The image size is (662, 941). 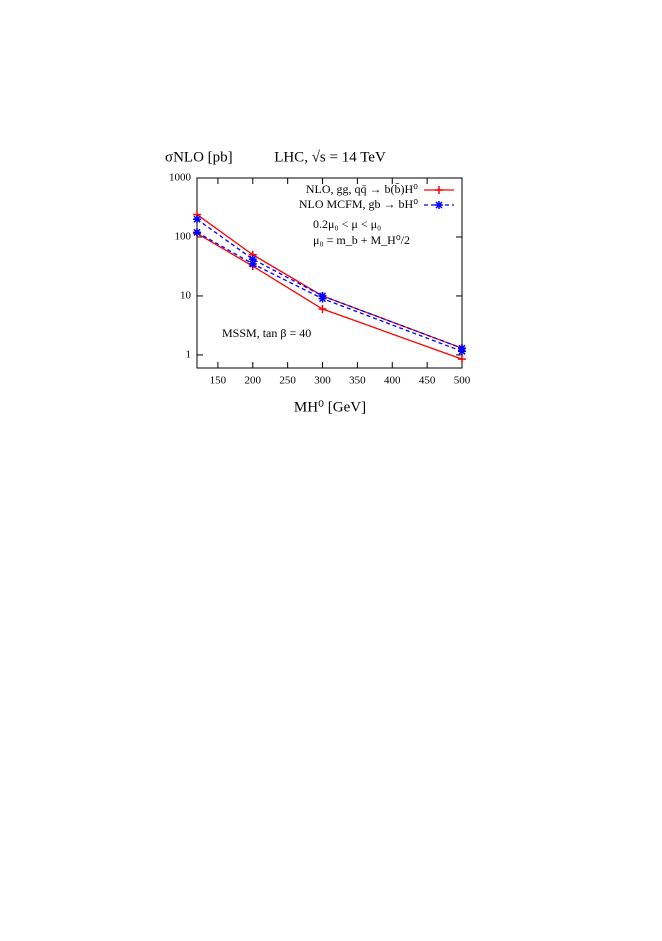 I want to click on plot-frame, so click(x=329, y=273).